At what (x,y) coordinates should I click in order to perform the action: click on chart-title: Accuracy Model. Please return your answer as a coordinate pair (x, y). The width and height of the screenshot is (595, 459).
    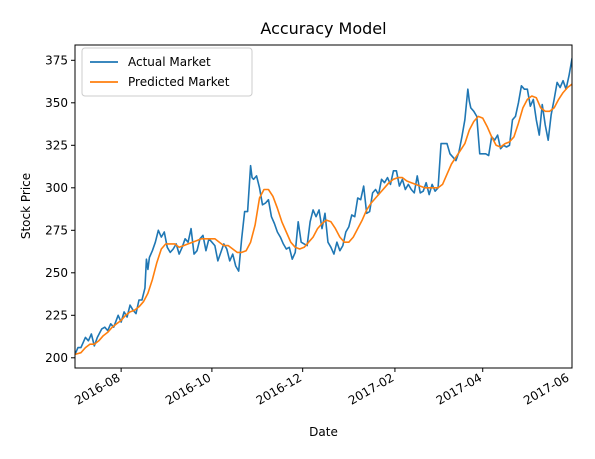
    Looking at the image, I should click on (323, 28).